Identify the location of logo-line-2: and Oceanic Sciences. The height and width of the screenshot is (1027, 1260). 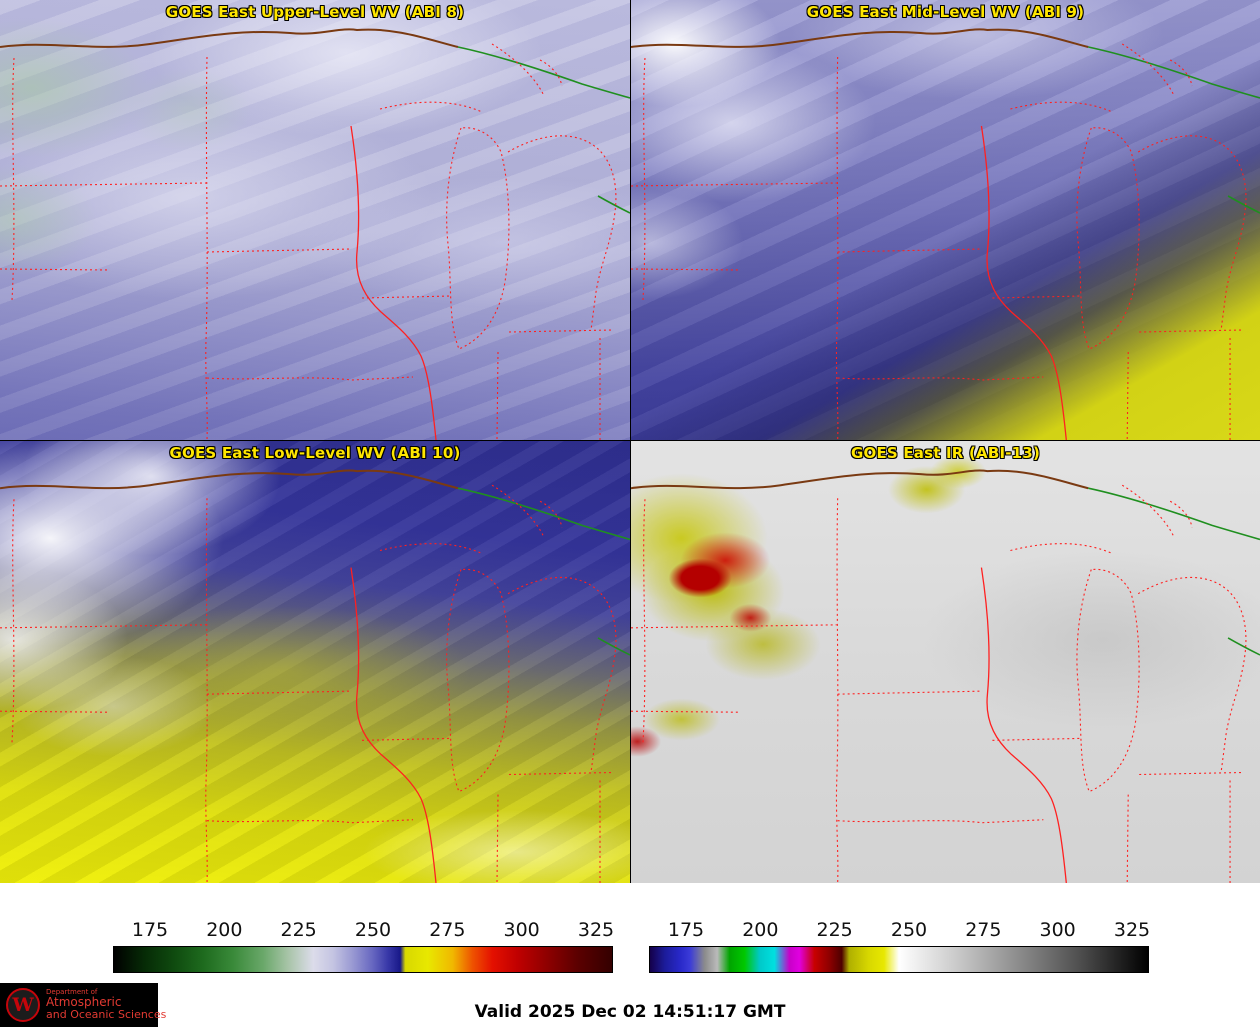
(106, 1015).